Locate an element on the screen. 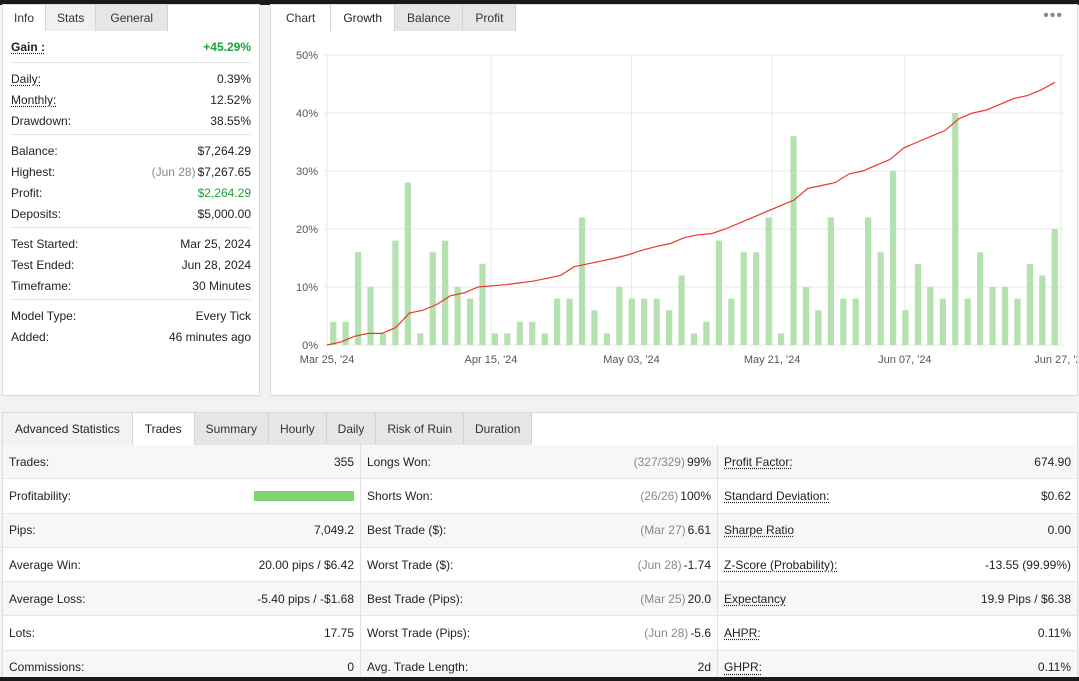 The width and height of the screenshot is (1079, 681). x-tick-label: Jun 07, '24 is located at coordinates (904, 360).